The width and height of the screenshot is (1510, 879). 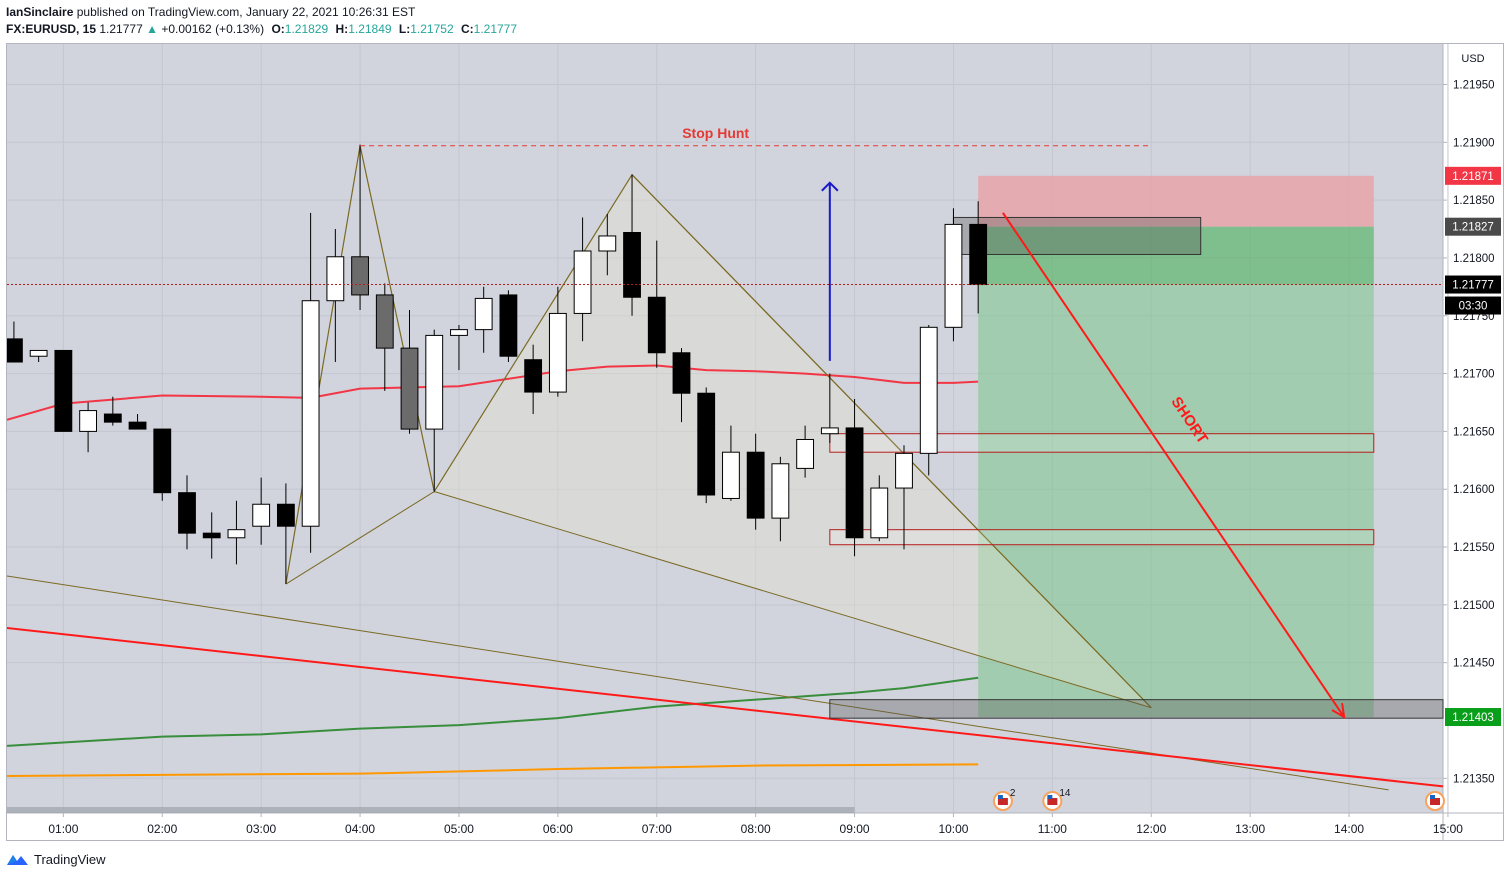 I want to click on time-tick-label: 15:00, so click(x=1448, y=829).